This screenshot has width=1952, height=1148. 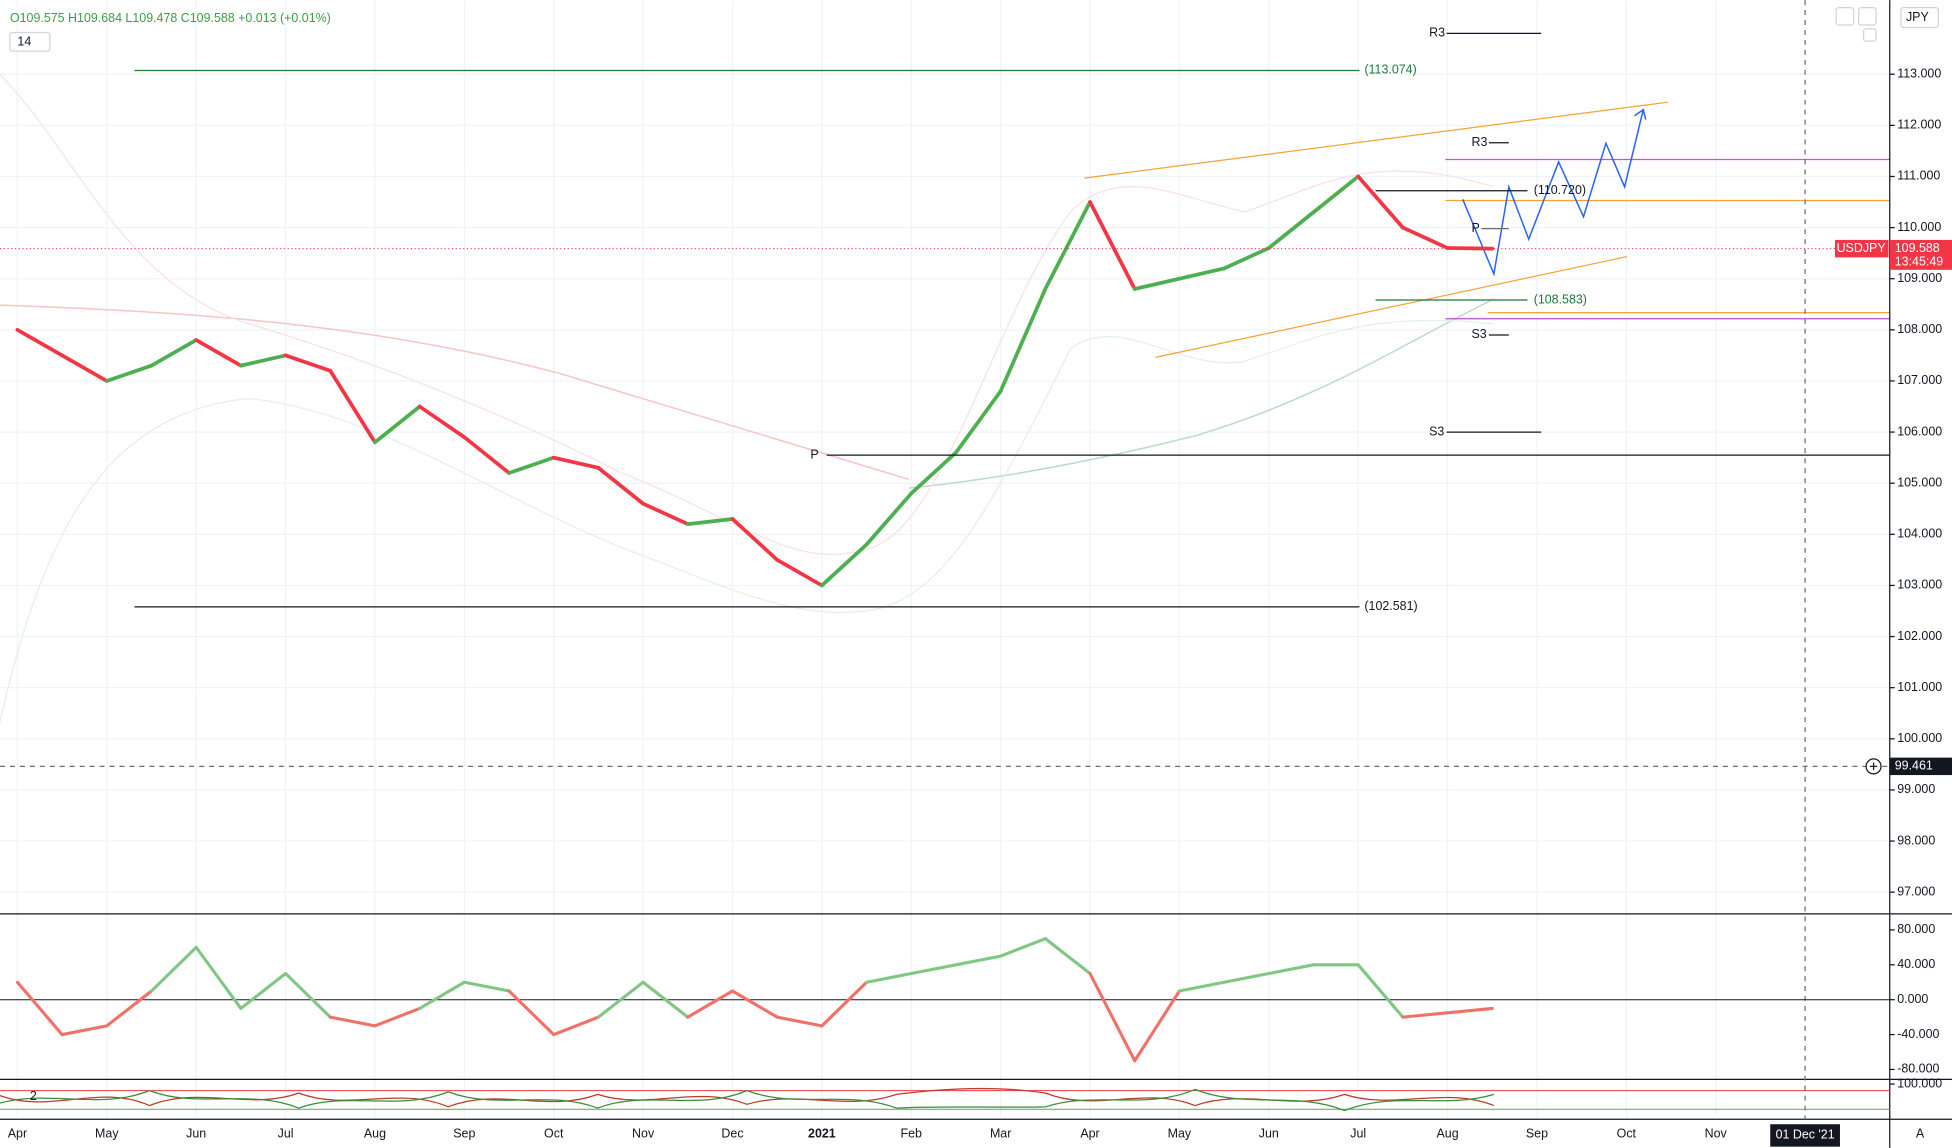 I want to click on toolbar-icons, so click(x=1856, y=24).